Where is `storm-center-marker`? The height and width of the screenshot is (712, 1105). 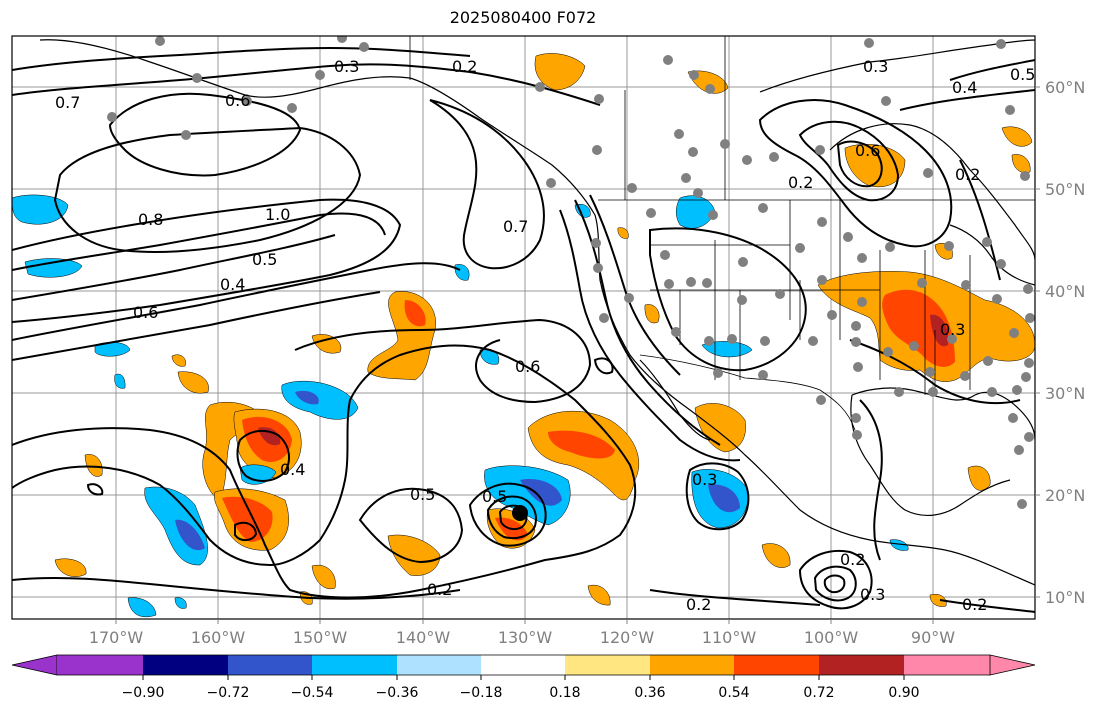
storm-center-marker is located at coordinates (520, 513).